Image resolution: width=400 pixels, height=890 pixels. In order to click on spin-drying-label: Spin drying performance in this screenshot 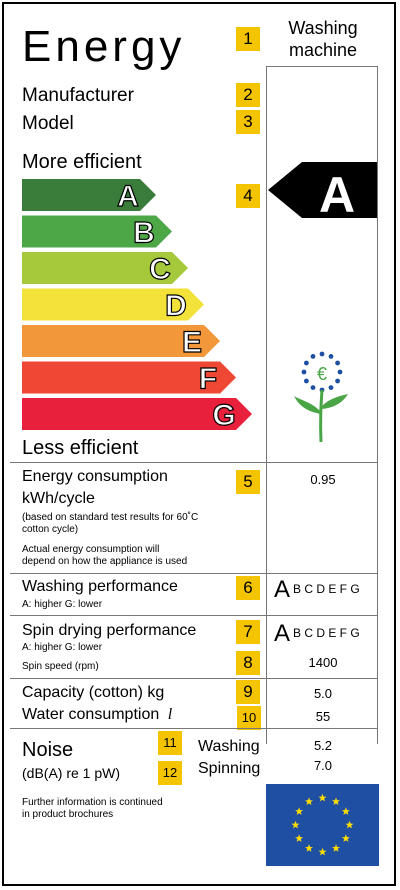, I will do `click(109, 630)`.